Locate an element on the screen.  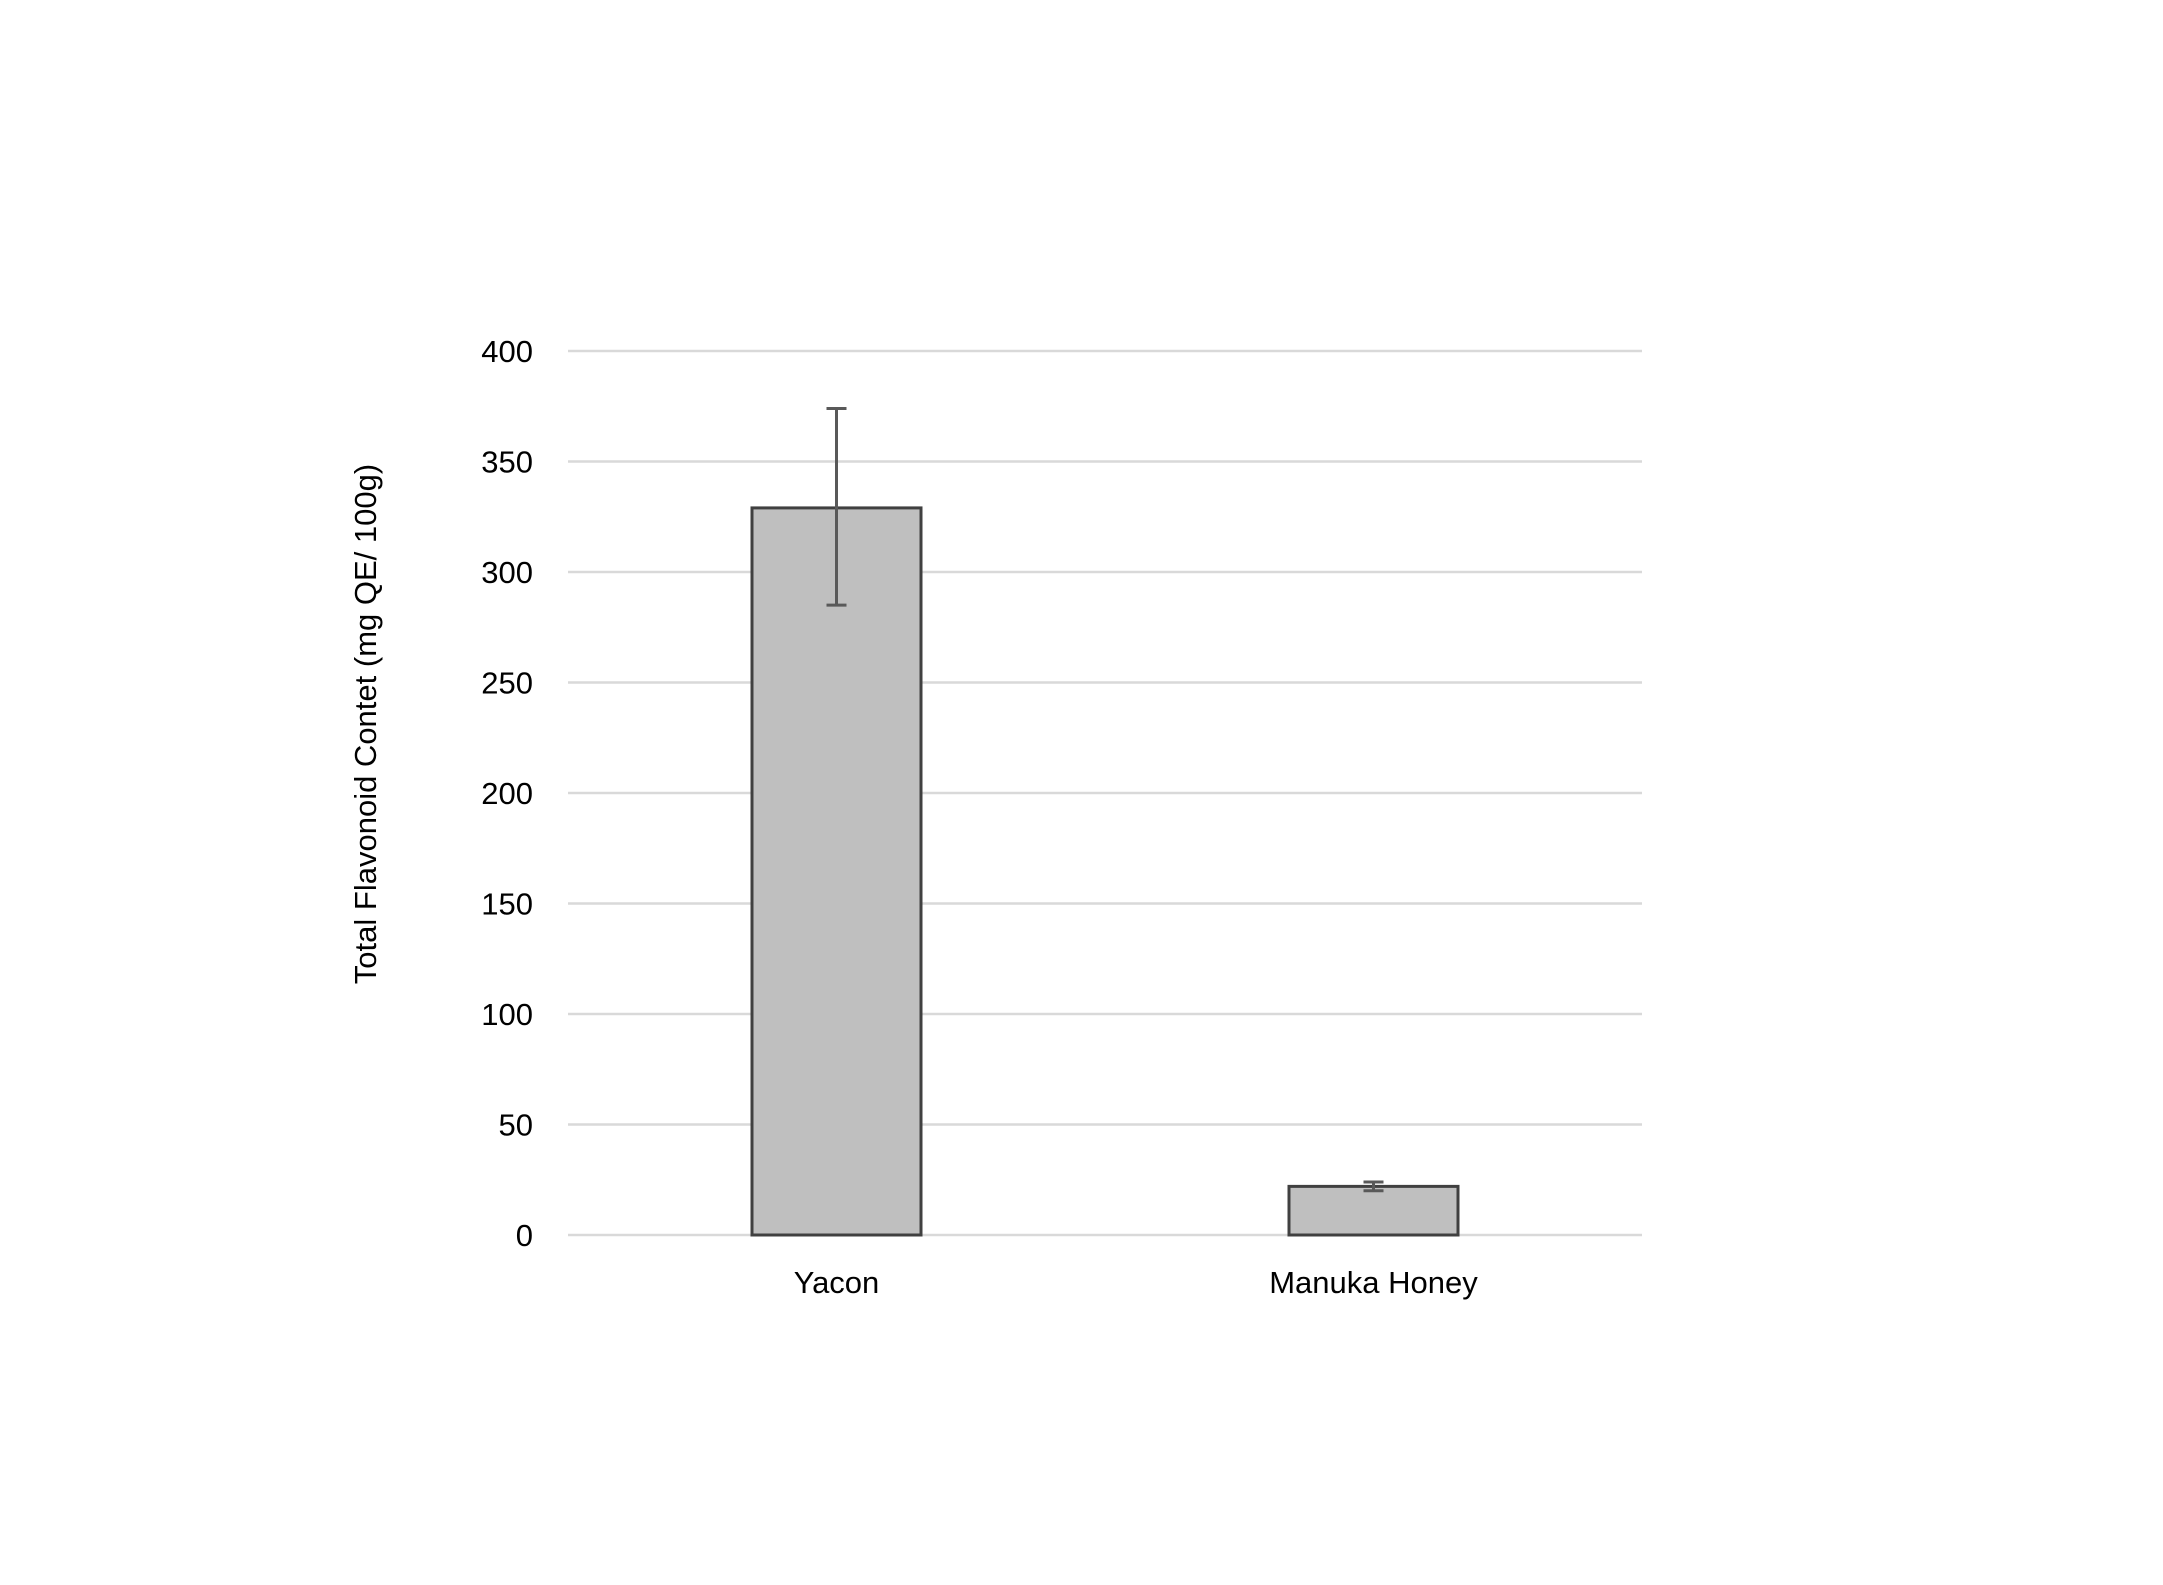
bar-manuka-honey is located at coordinates (1373, 1210).